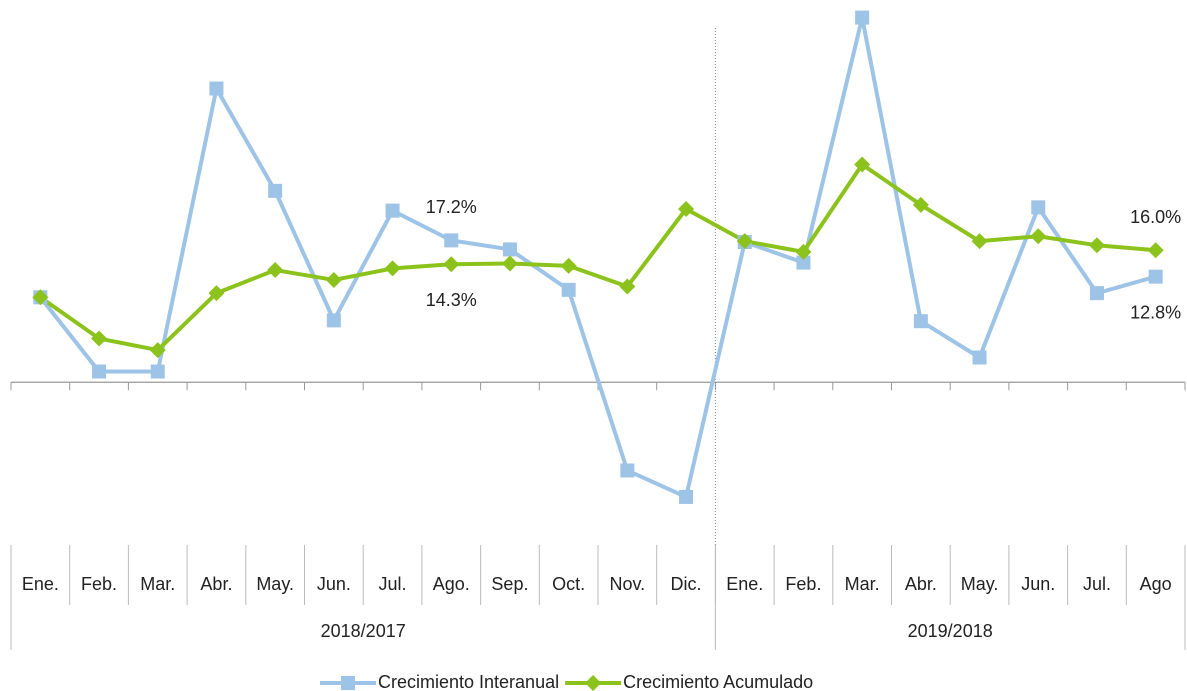 This screenshot has width=1187, height=691. Describe the element at coordinates (451, 300) in the screenshot. I see `data-label: 14.3%` at that location.